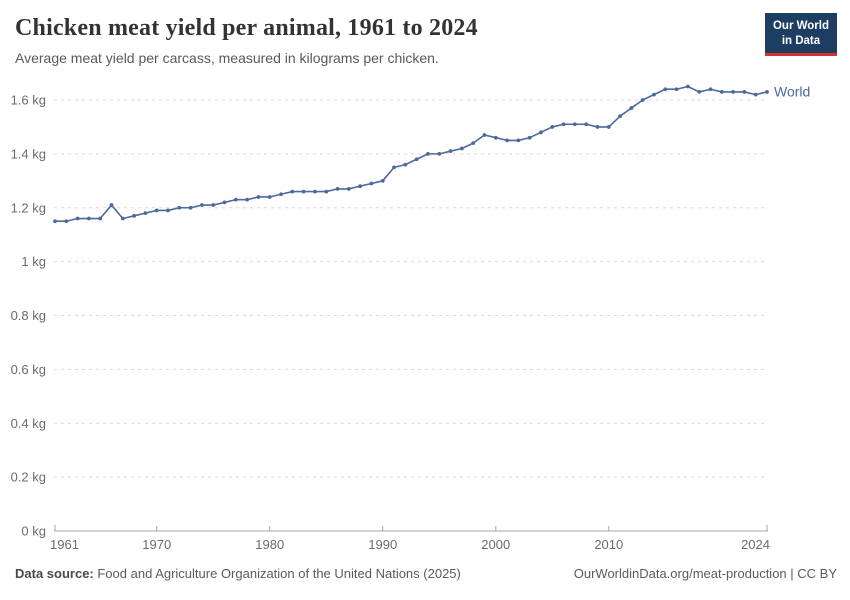 This screenshot has width=850, height=600. I want to click on y-axis-tick-label: 1.2 kg, so click(28, 207).